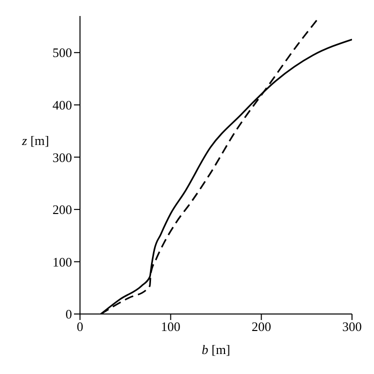 The image size is (374, 374). I want to click on x-axis-title: b [m], so click(216, 349).